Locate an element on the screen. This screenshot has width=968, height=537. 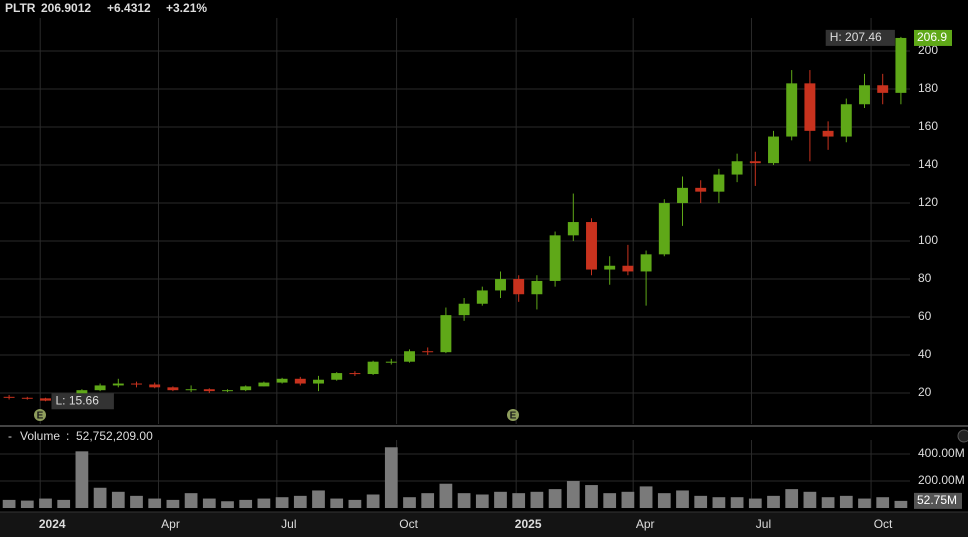
y-tick-label: 20 is located at coordinates (925, 392).